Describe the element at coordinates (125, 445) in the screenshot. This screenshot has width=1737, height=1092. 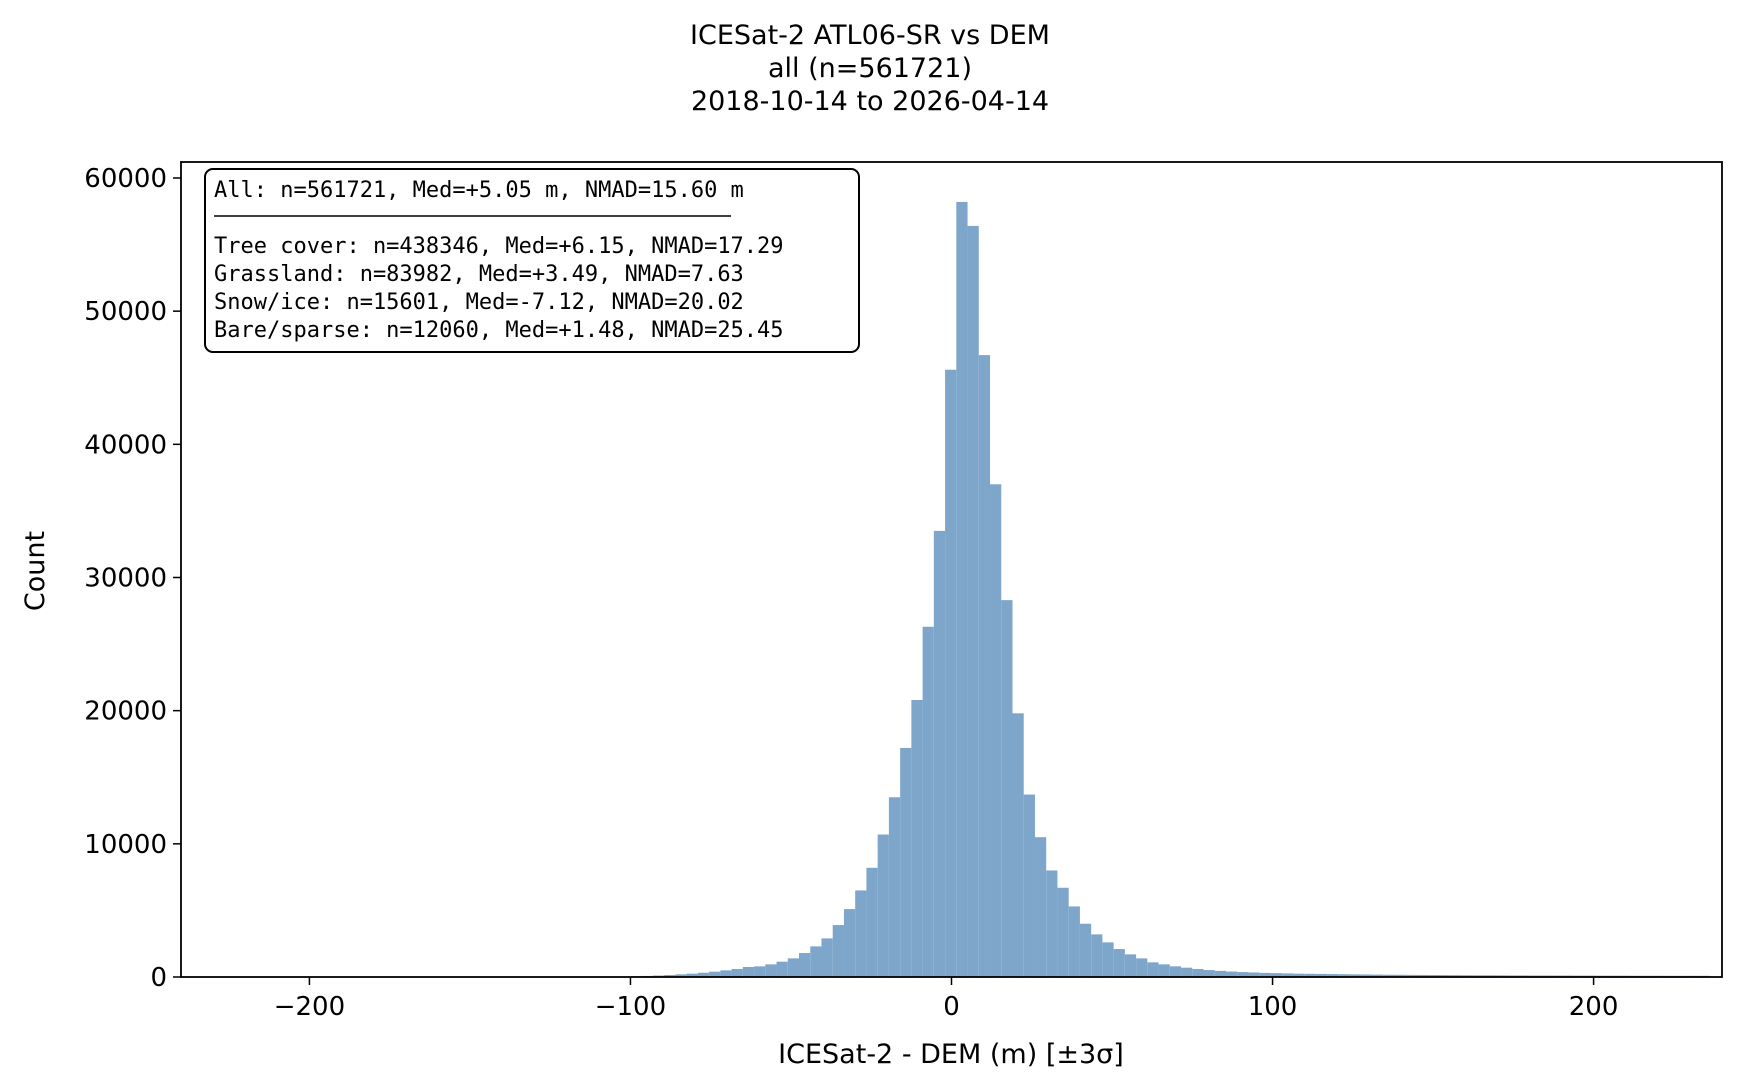
I see `y-tick-label: 40000` at that location.